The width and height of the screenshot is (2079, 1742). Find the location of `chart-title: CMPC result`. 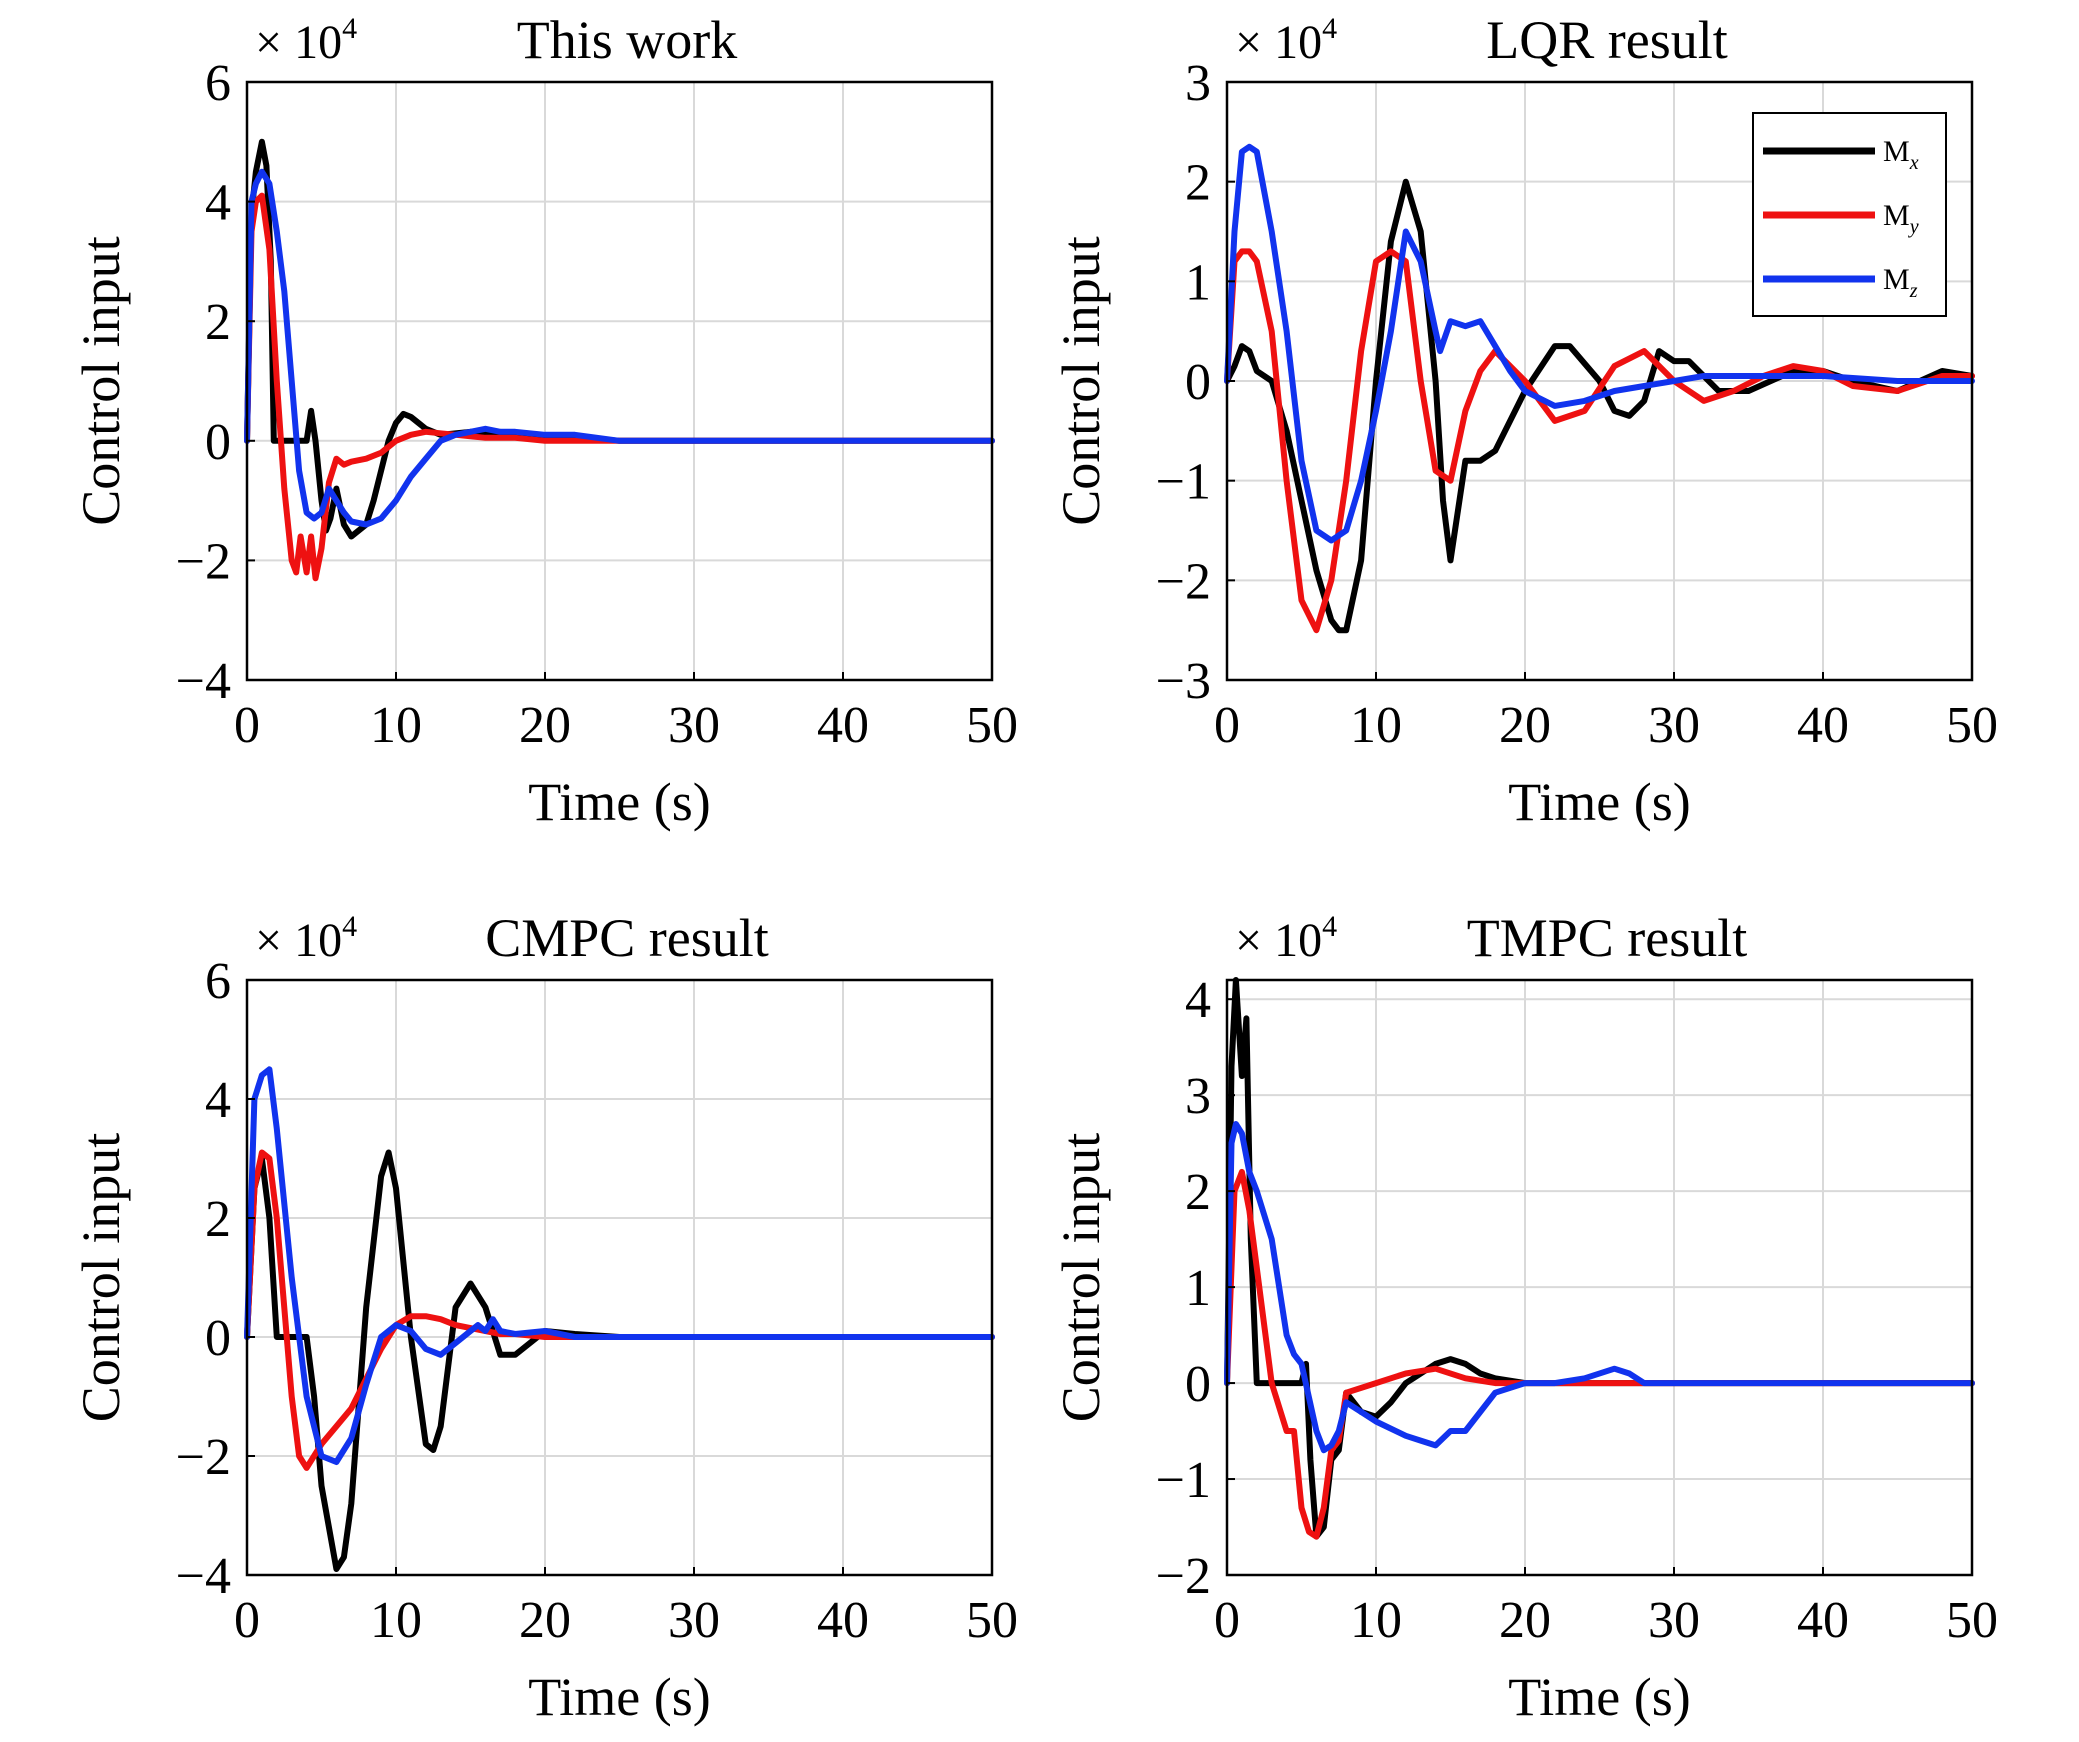

chart-title: CMPC result is located at coordinates (627, 938).